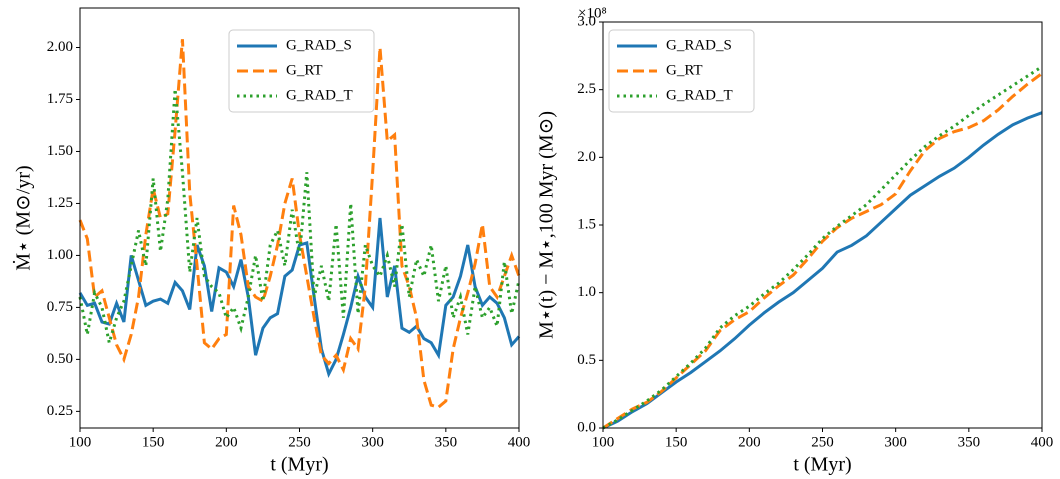  What do you see at coordinates (60, 255) in the screenshot?
I see `y-tick-label: 1.00` at bounding box center [60, 255].